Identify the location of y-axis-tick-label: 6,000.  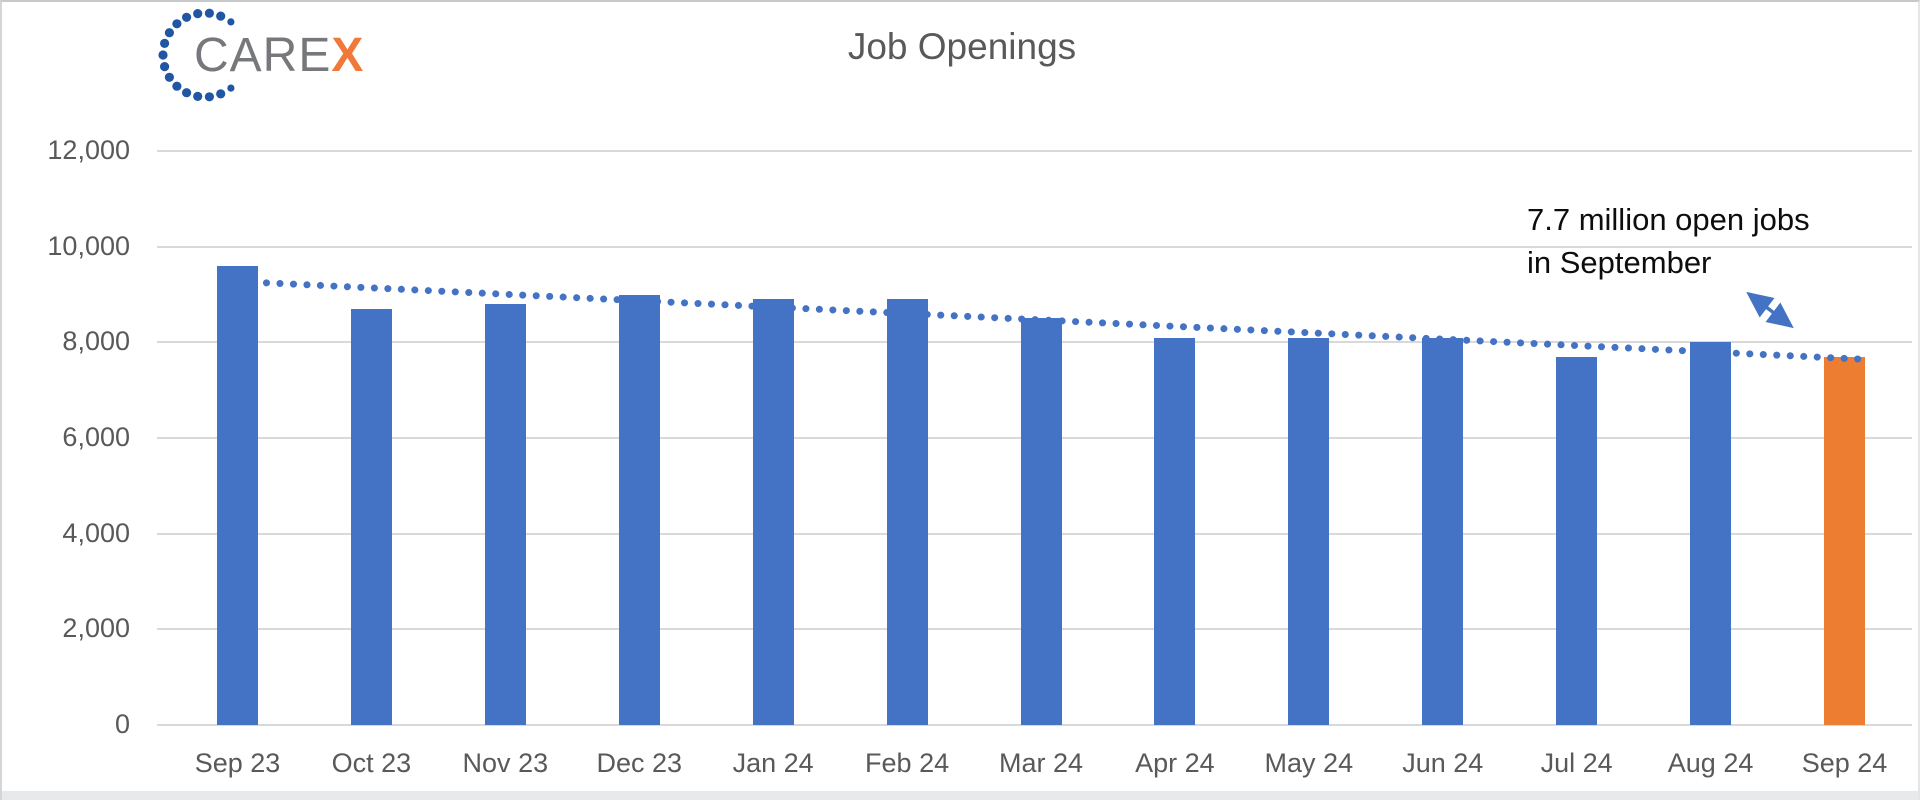
(96, 437).